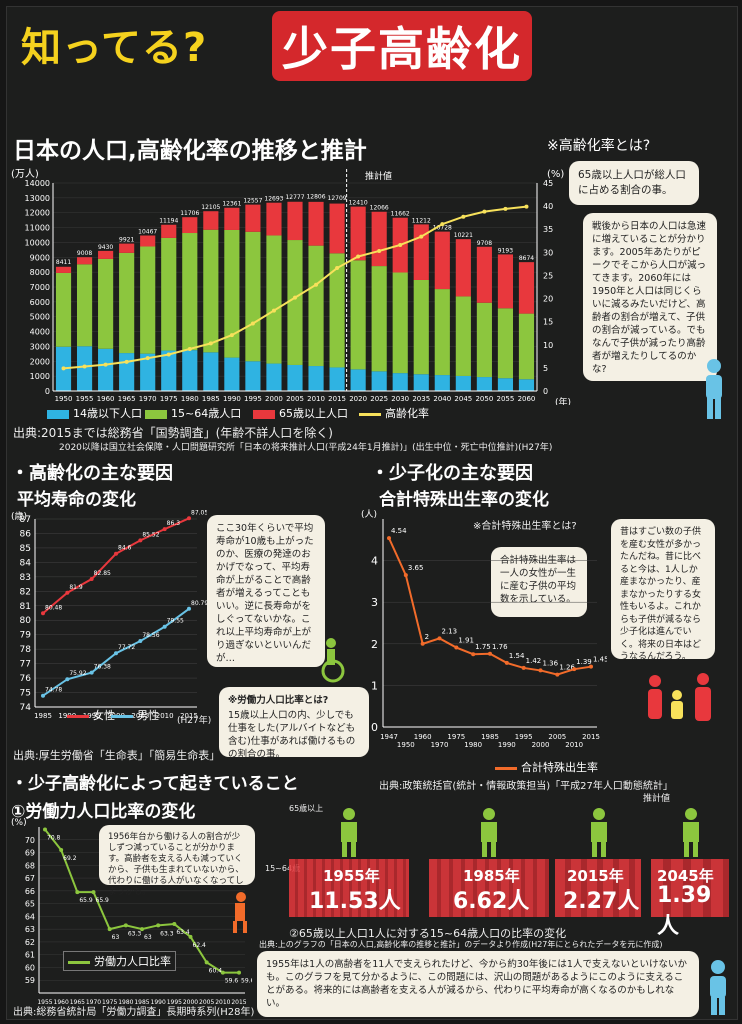 The height and width of the screenshot is (1024, 742). Describe the element at coordinates (94, 413) in the screenshot. I see `legend-young: 14歳以下人口` at that location.